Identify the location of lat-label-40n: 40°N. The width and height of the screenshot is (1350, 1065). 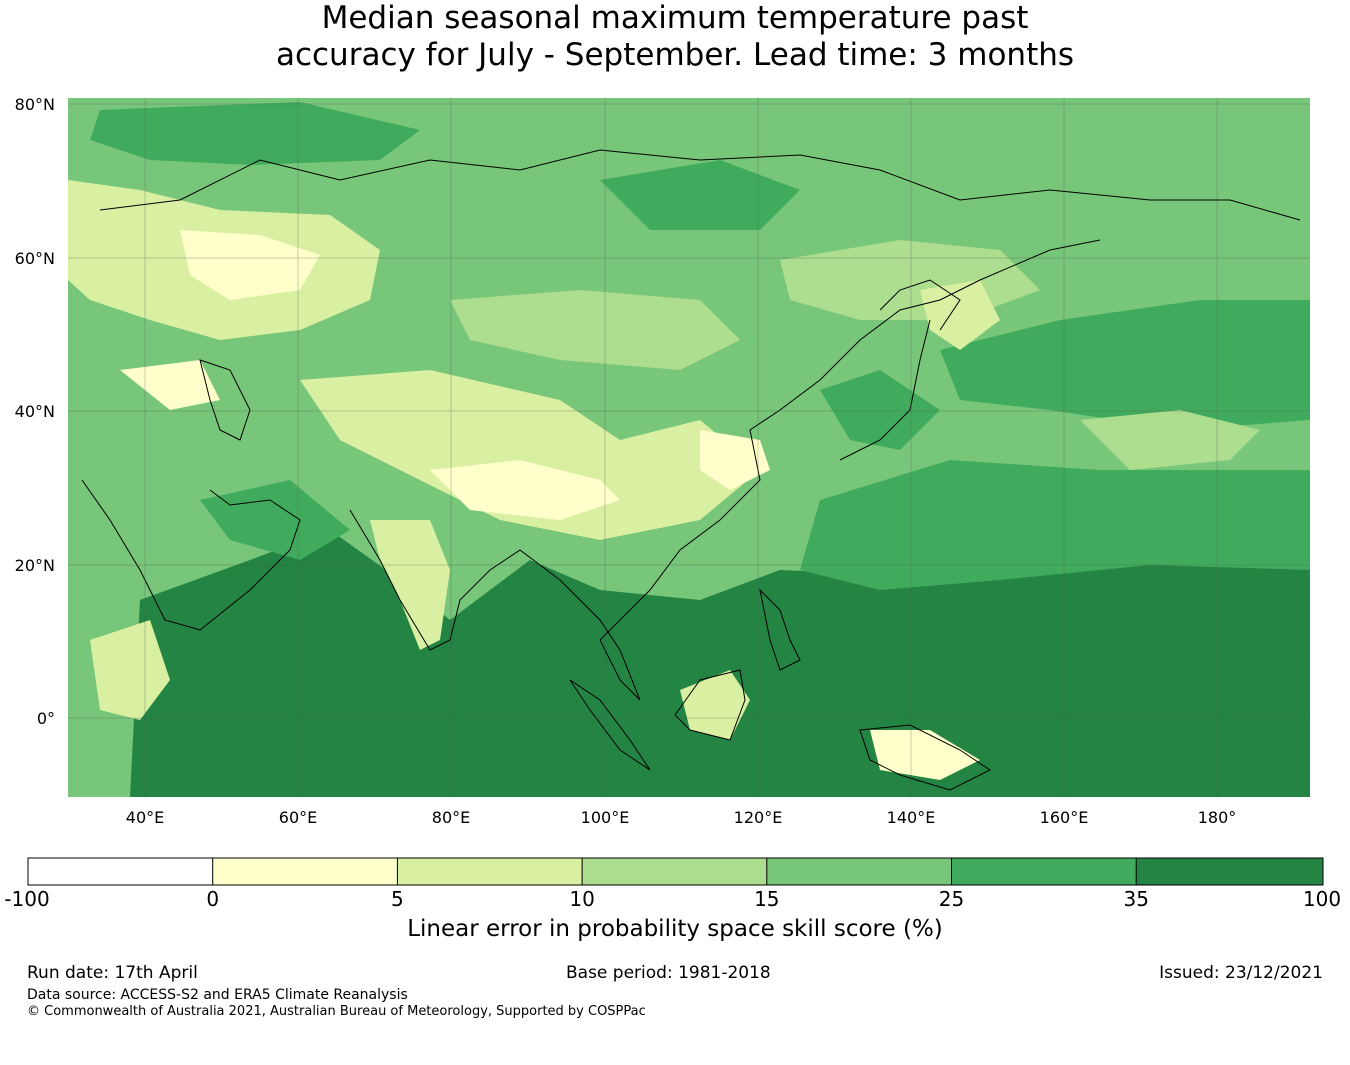
(35, 411).